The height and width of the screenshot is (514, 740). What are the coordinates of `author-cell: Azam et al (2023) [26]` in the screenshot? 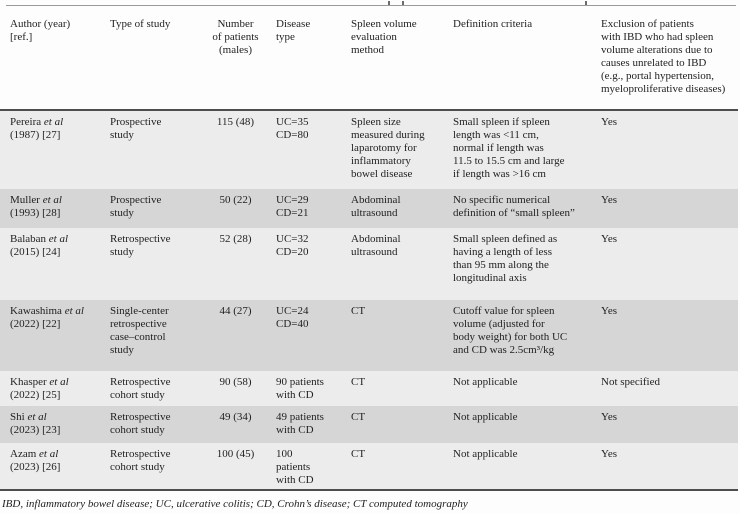 It's located at (60, 466).